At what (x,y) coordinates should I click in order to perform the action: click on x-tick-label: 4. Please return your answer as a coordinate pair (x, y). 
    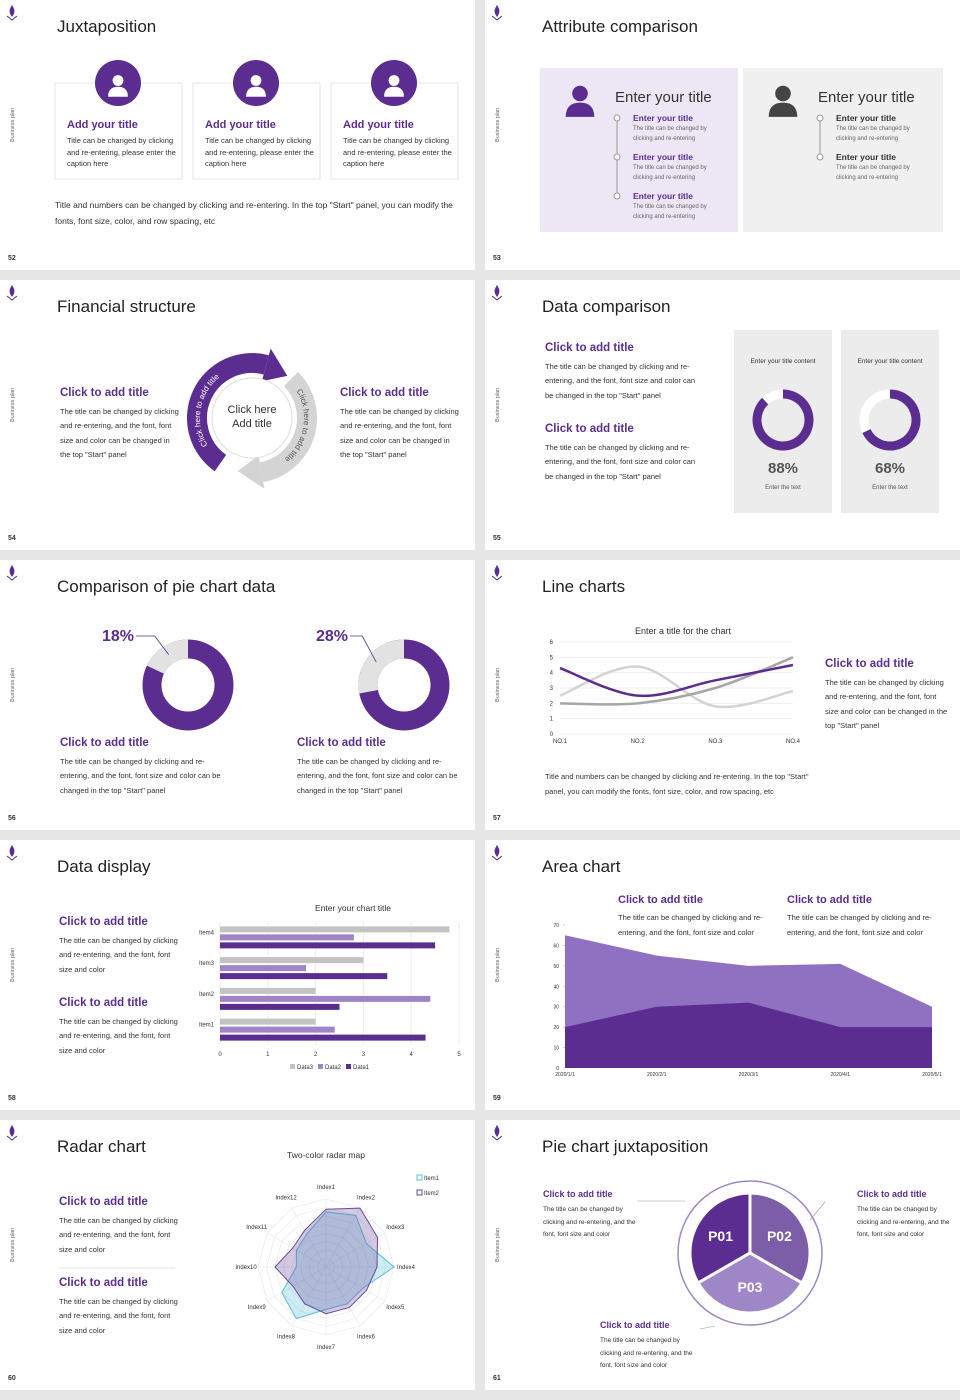
    Looking at the image, I should click on (412, 1055).